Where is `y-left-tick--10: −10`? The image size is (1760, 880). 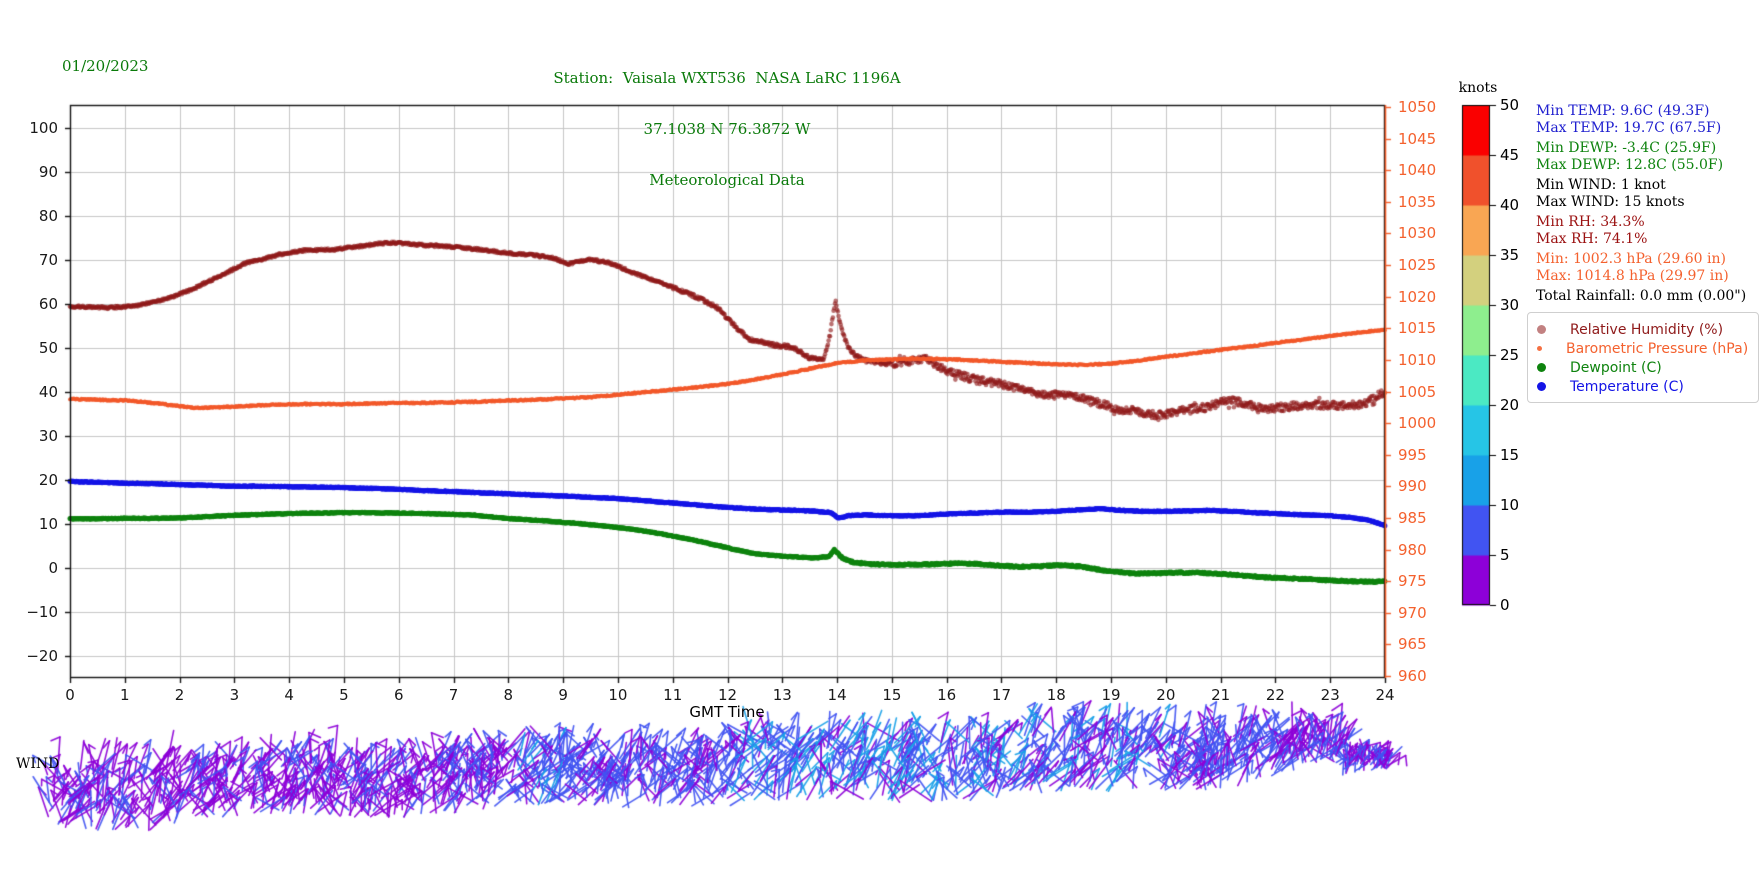
y-left-tick--10: −10 is located at coordinates (42, 612).